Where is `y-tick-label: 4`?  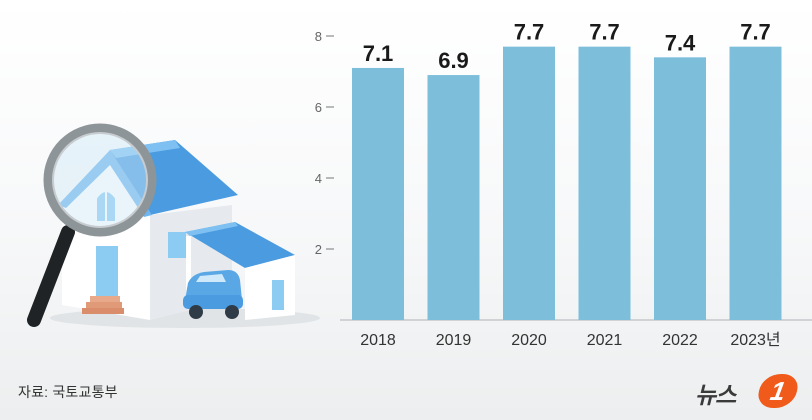 y-tick-label: 4 is located at coordinates (318, 178).